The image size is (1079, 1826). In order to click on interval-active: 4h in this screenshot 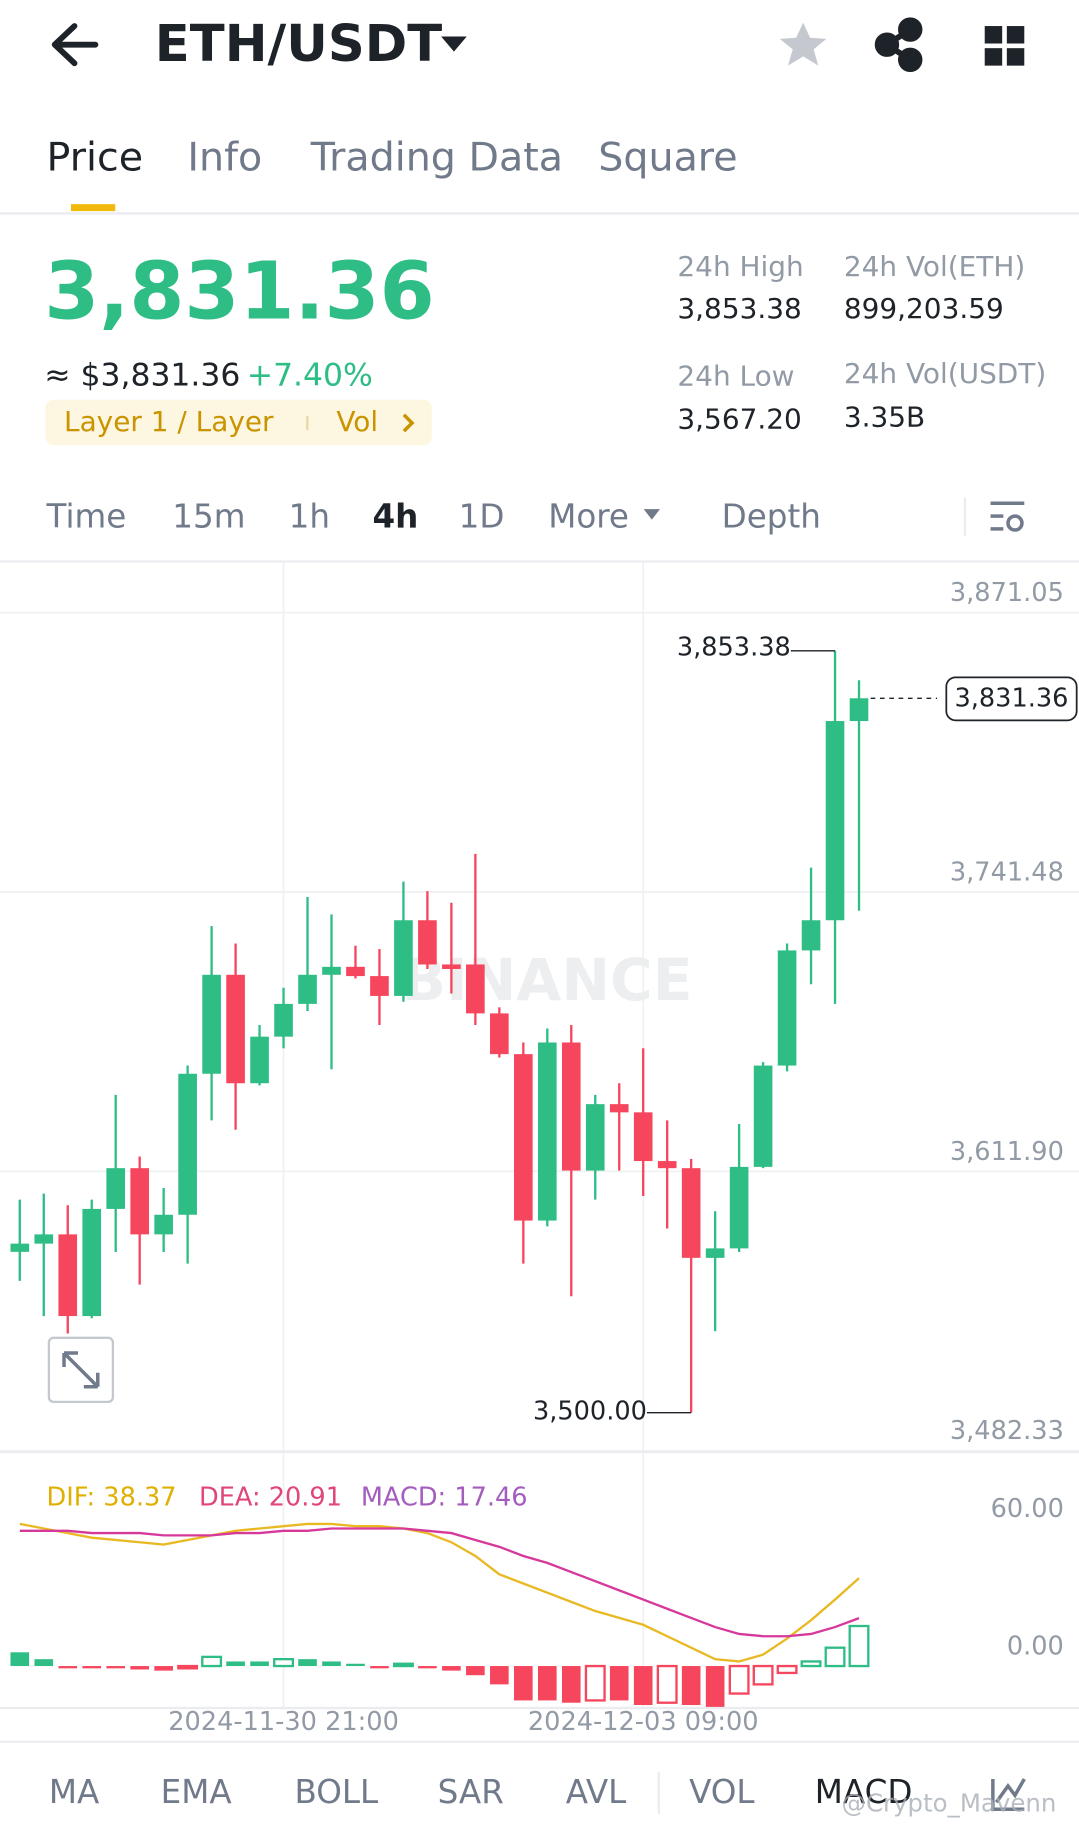, I will do `click(395, 516)`.